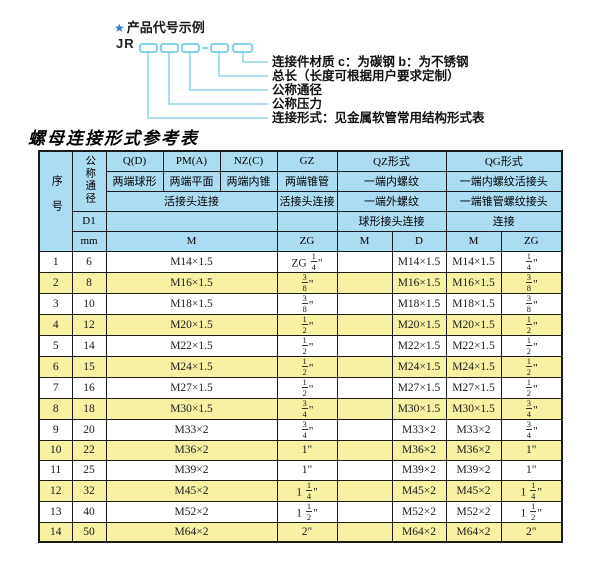 This screenshot has height=567, width=600. Describe the element at coordinates (55, 470) in the screenshot. I see `cell-no: 11` at that location.